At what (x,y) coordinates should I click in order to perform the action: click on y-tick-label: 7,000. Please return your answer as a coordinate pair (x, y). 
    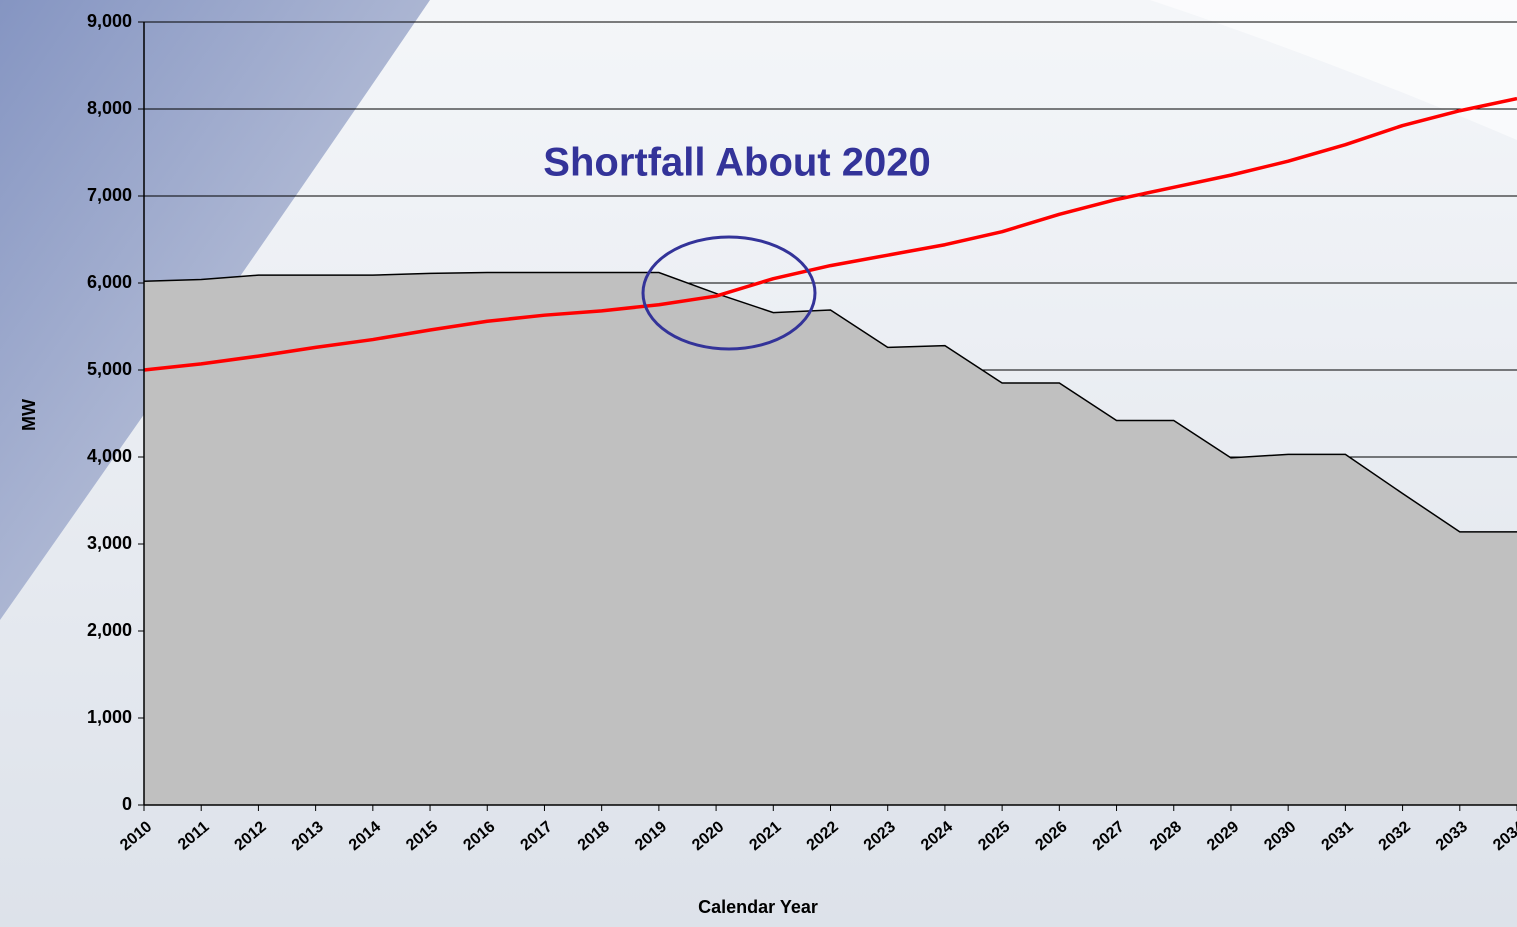
    Looking at the image, I should click on (109, 195).